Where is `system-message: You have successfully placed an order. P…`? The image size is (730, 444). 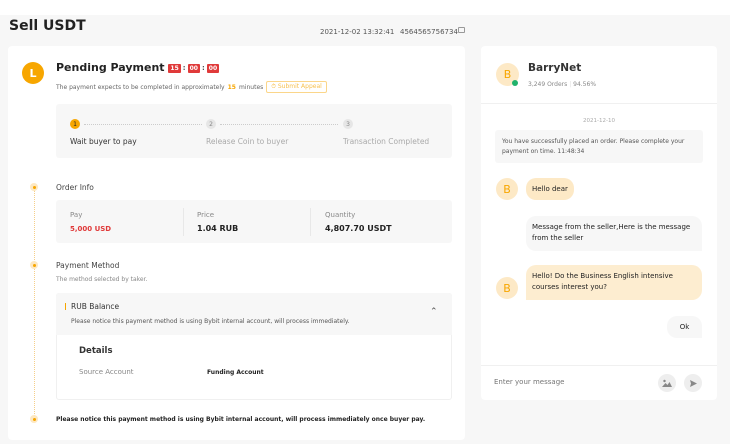
system-message: You have successfully placed an order. P… is located at coordinates (599, 146).